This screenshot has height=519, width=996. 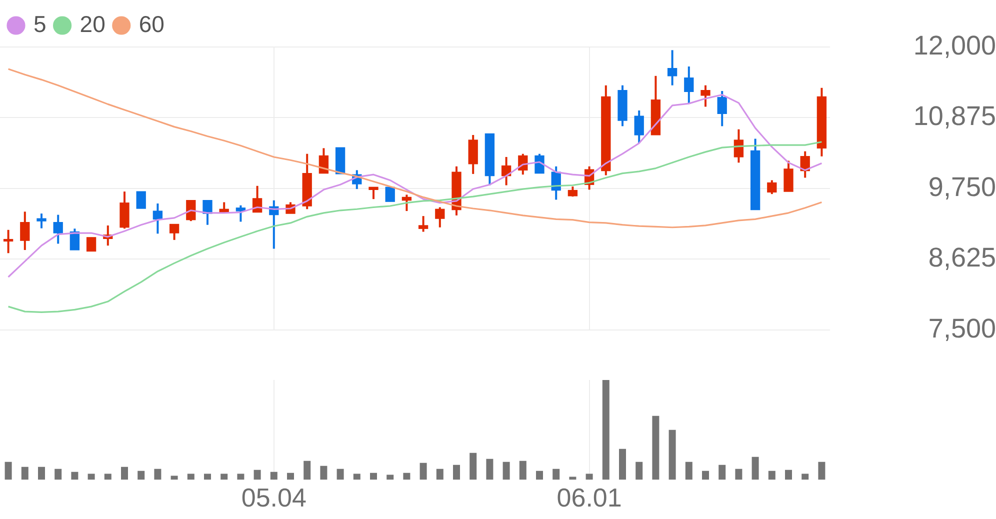 What do you see at coordinates (962, 187) in the screenshot?
I see `y-tick-label: 9,750` at bounding box center [962, 187].